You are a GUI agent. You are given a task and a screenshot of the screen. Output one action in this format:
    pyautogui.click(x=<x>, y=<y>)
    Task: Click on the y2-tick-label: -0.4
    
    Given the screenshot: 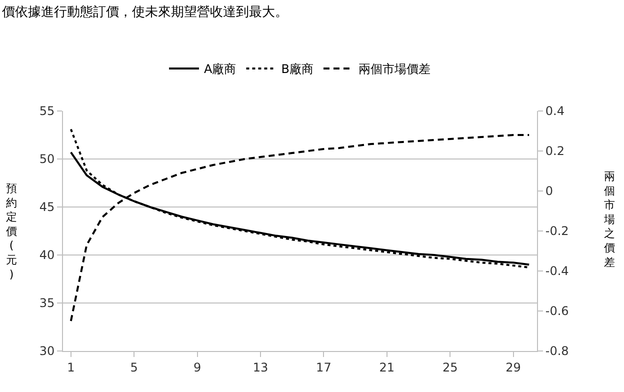 What is the action you would take?
    pyautogui.click(x=557, y=271)
    